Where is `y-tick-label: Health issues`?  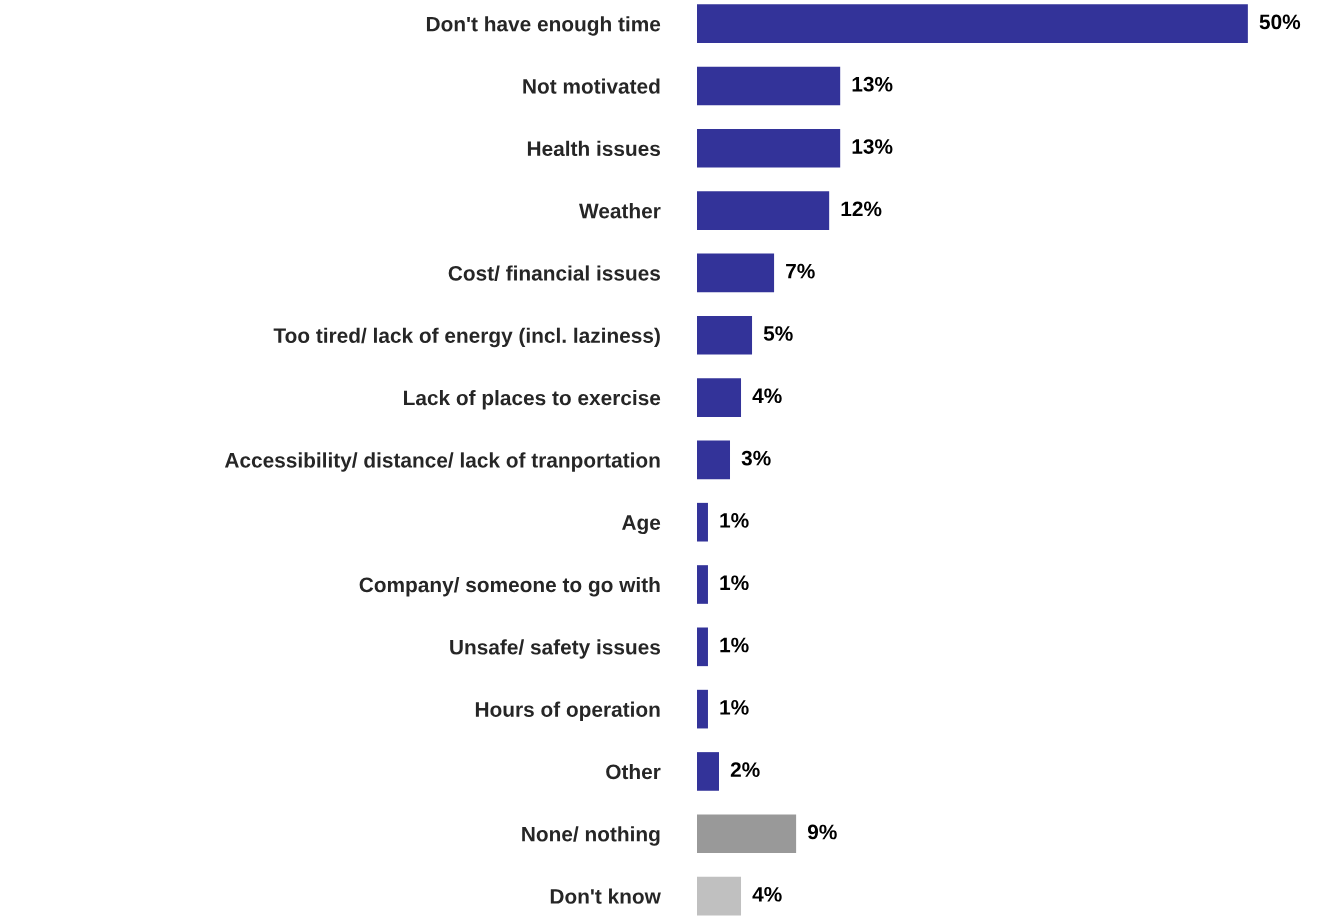 y-tick-label: Health issues is located at coordinates (593, 148).